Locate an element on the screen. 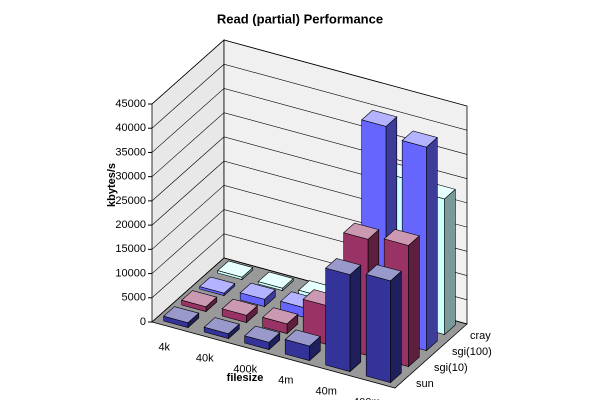 This screenshot has height=400, width=600. y-axis-title: kbytes/s is located at coordinates (112, 185).